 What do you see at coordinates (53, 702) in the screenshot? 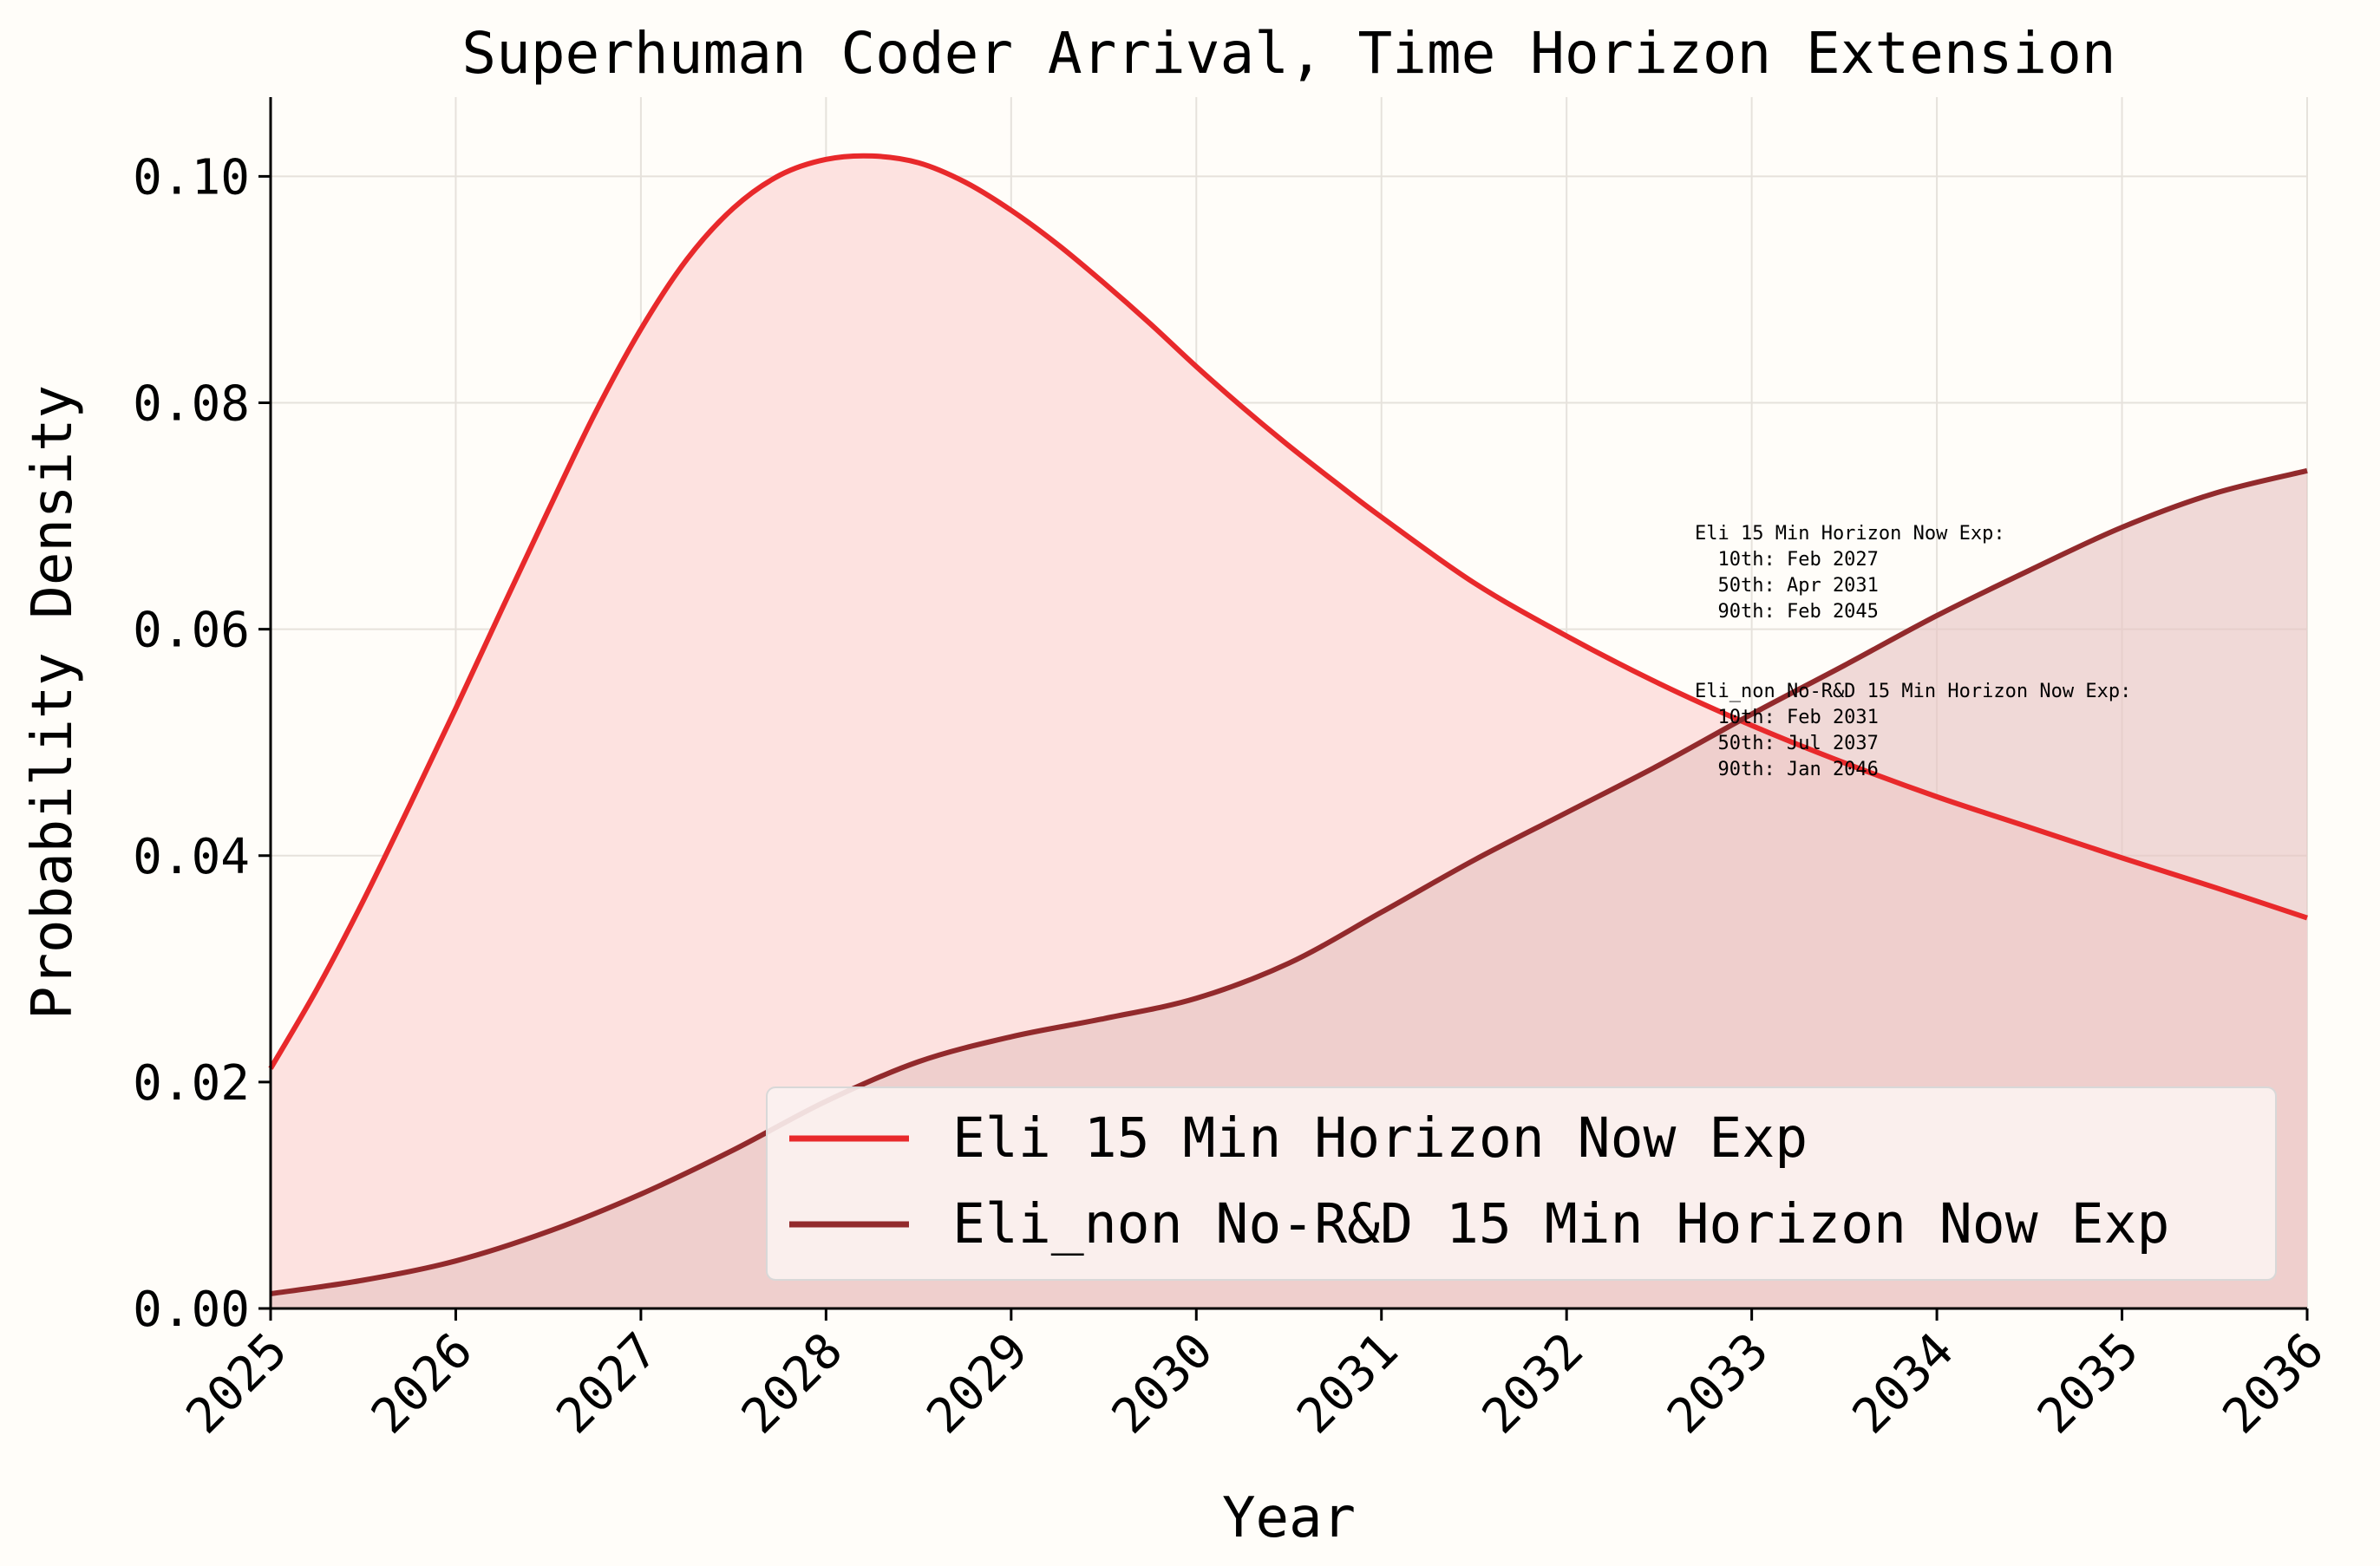
I see `y-axis-title: Probability Density` at bounding box center [53, 702].